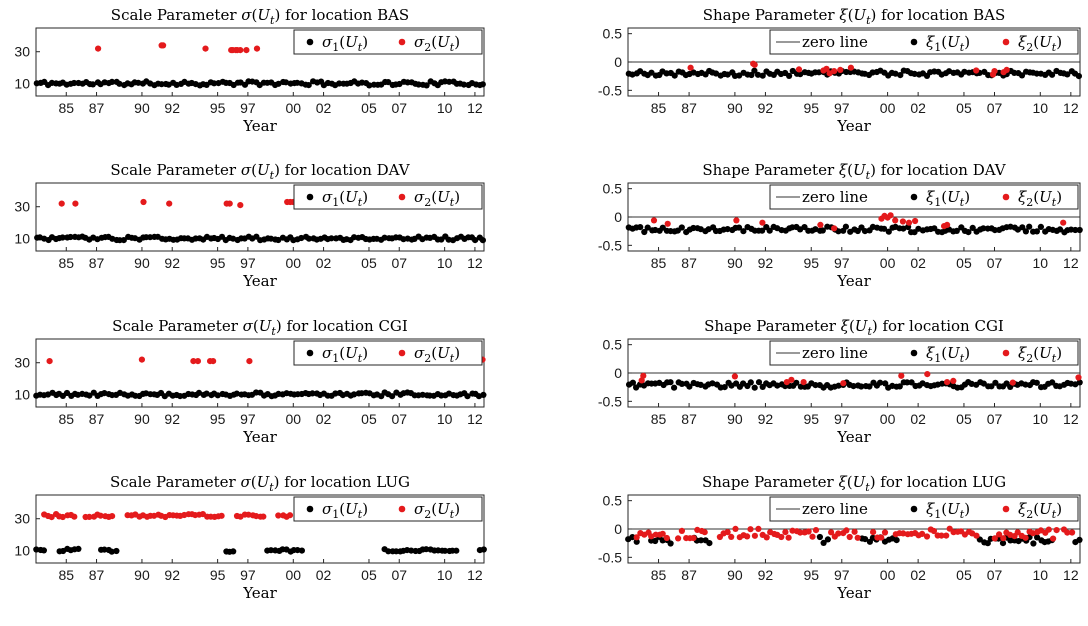 The width and height of the screenshot is (1088, 626). I want to click on x-tick-label: 10, so click(445, 575).